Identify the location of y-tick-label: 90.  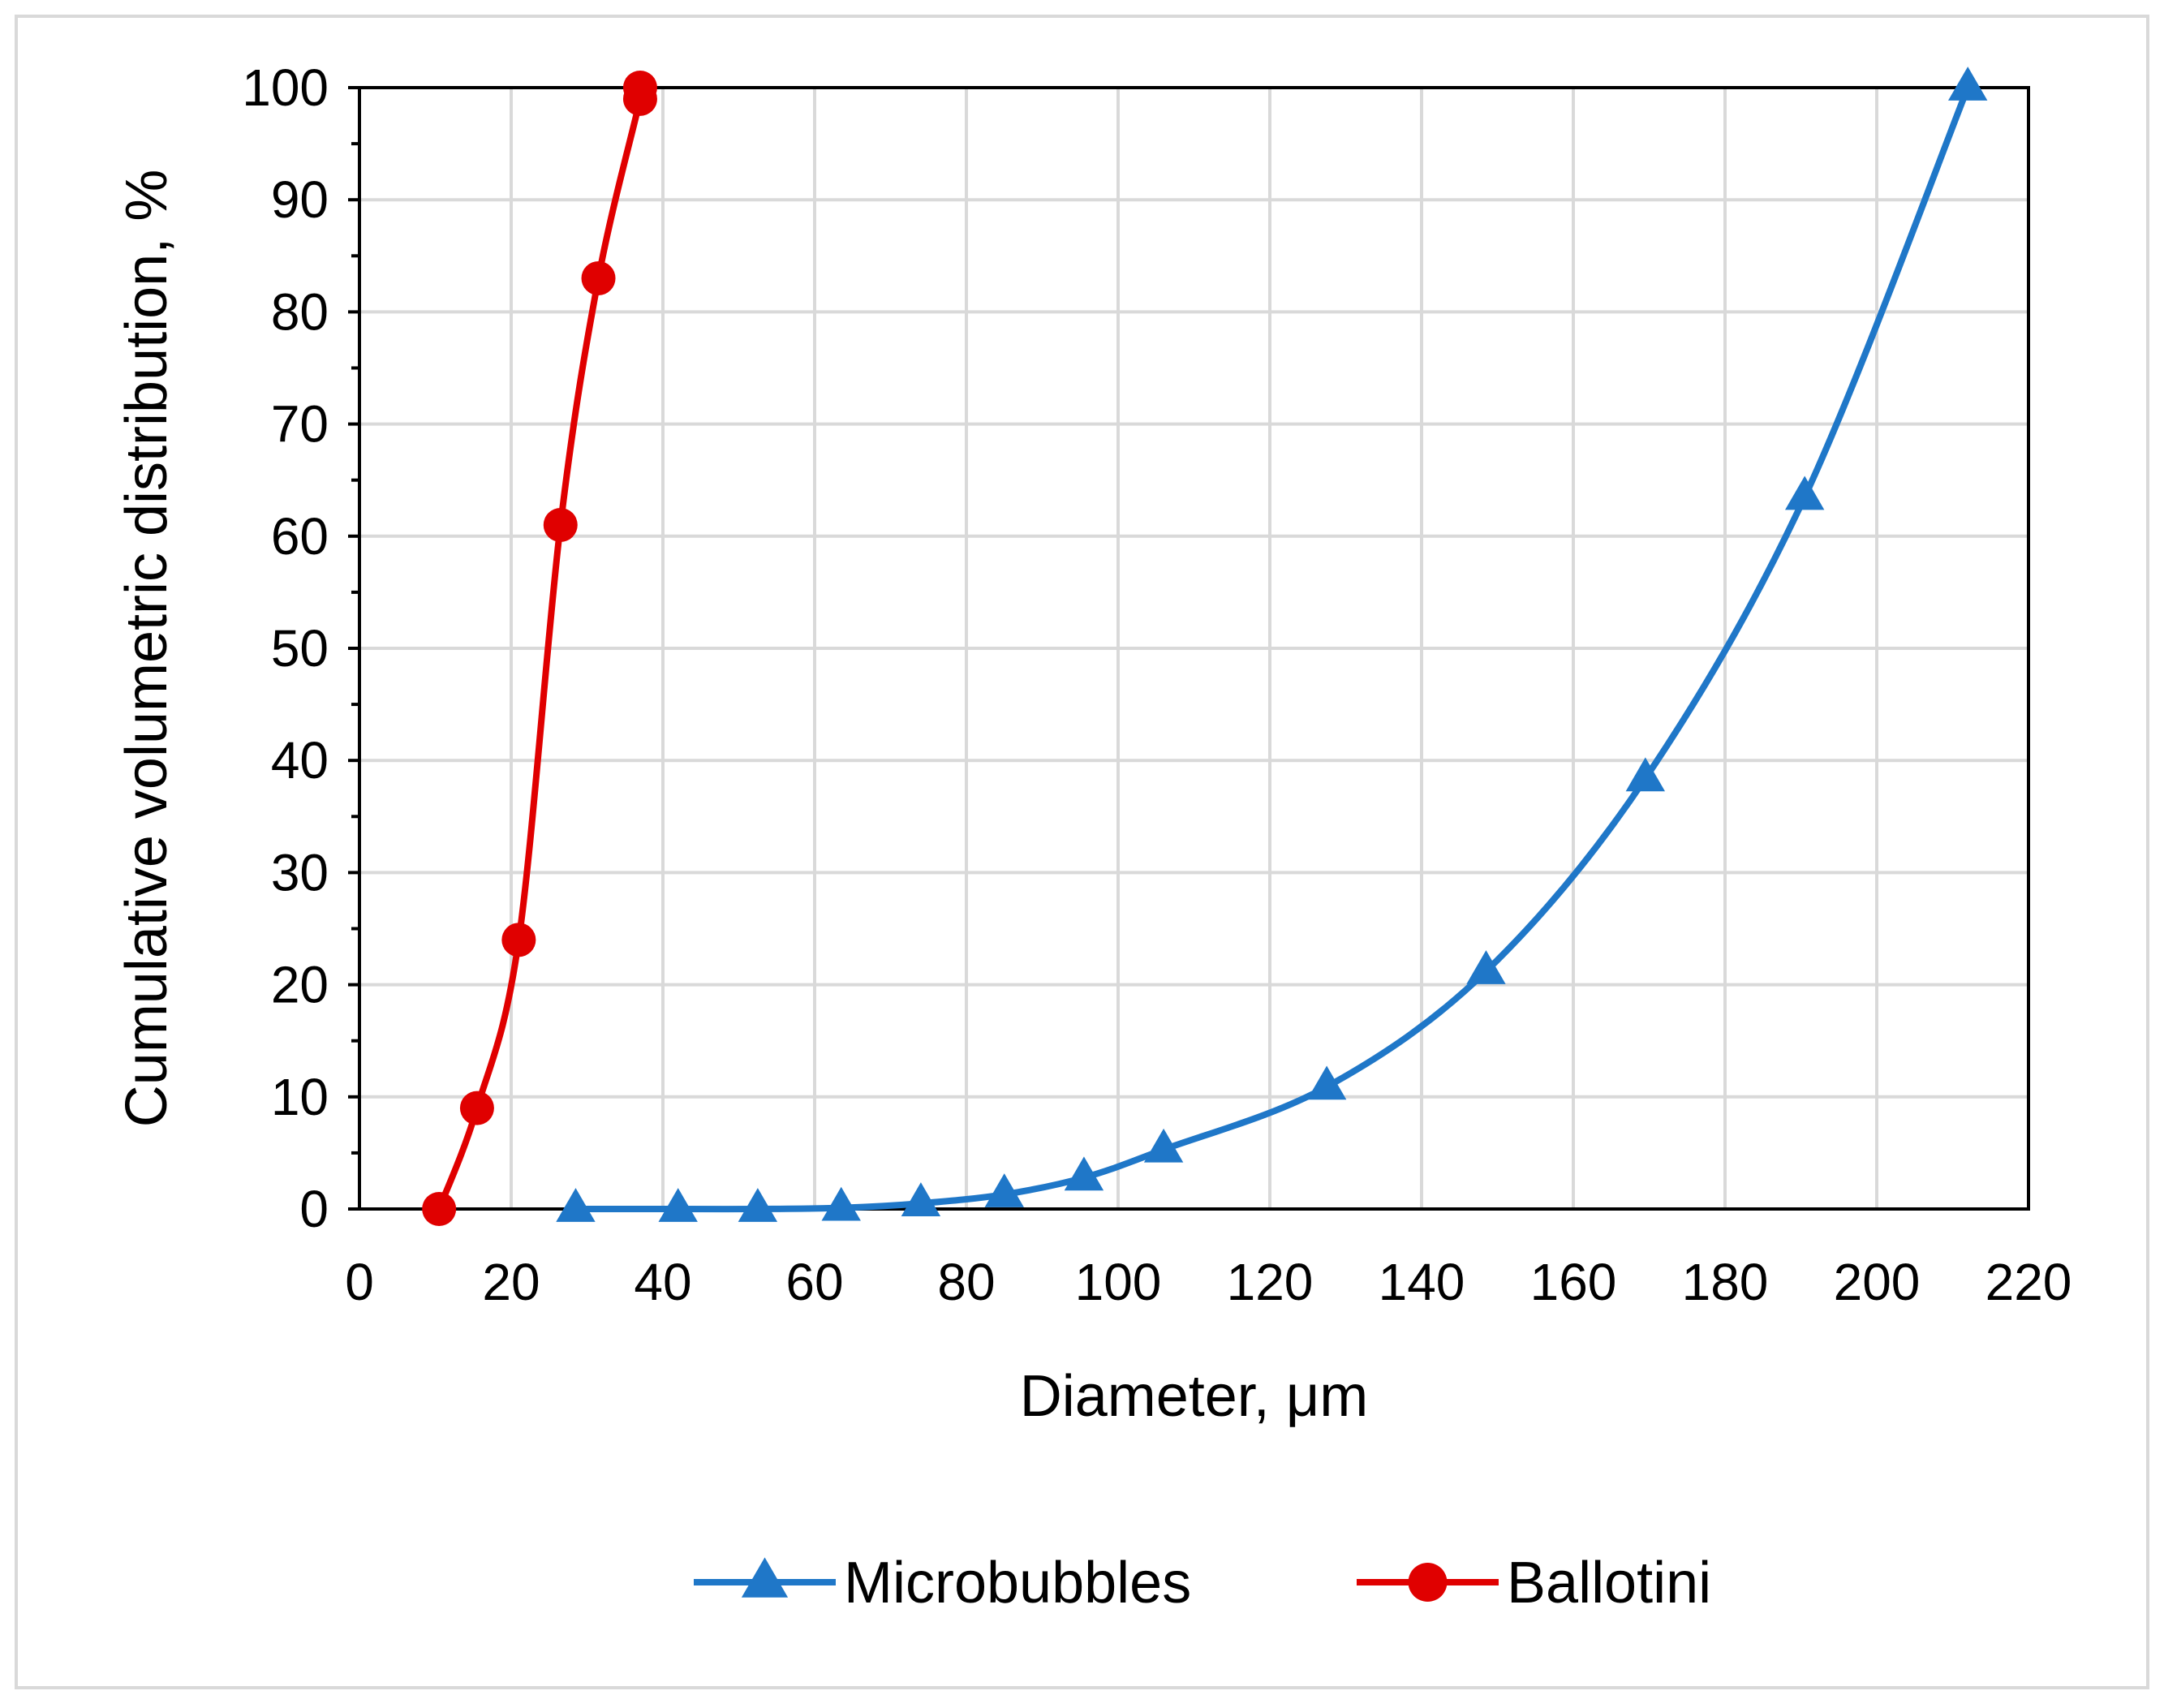
(300, 200).